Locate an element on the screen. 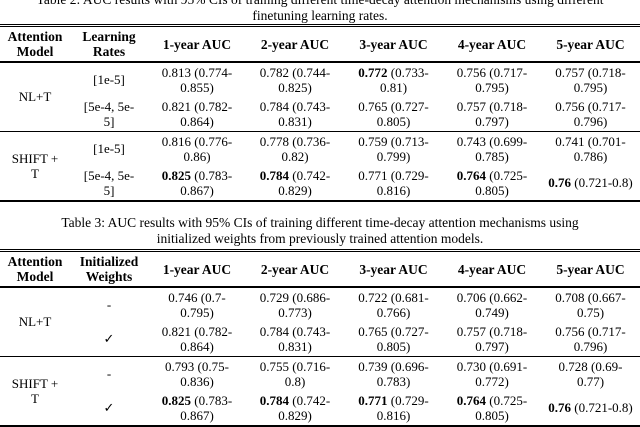 This screenshot has width=640, height=427. auc-ci: (0.696-0.783) is located at coordinates (402, 374).